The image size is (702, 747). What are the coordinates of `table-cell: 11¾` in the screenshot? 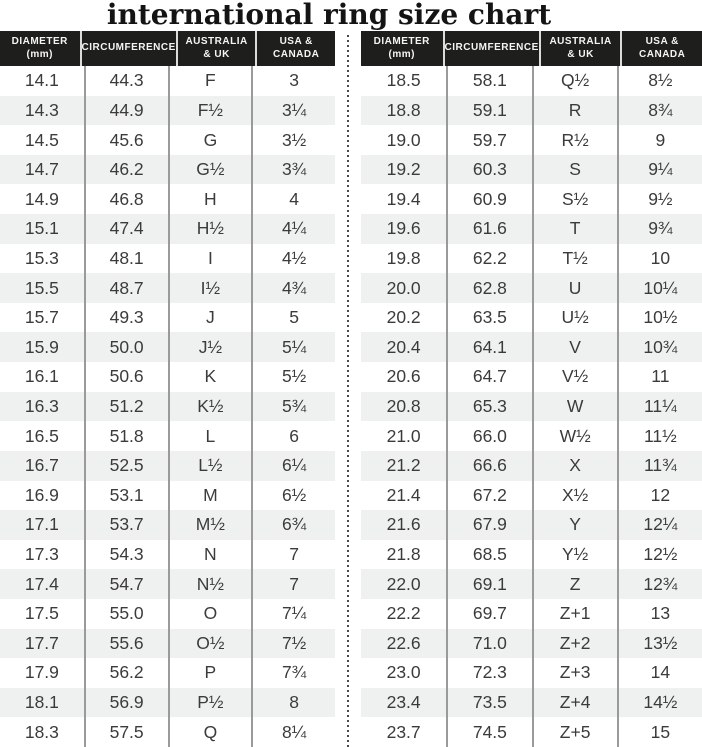 It's located at (659, 465).